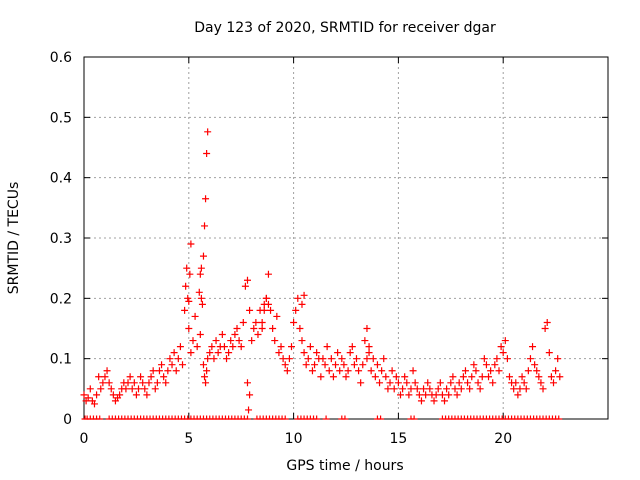  Describe the element at coordinates (61, 118) in the screenshot. I see `y-tick-label: 0.5` at that location.